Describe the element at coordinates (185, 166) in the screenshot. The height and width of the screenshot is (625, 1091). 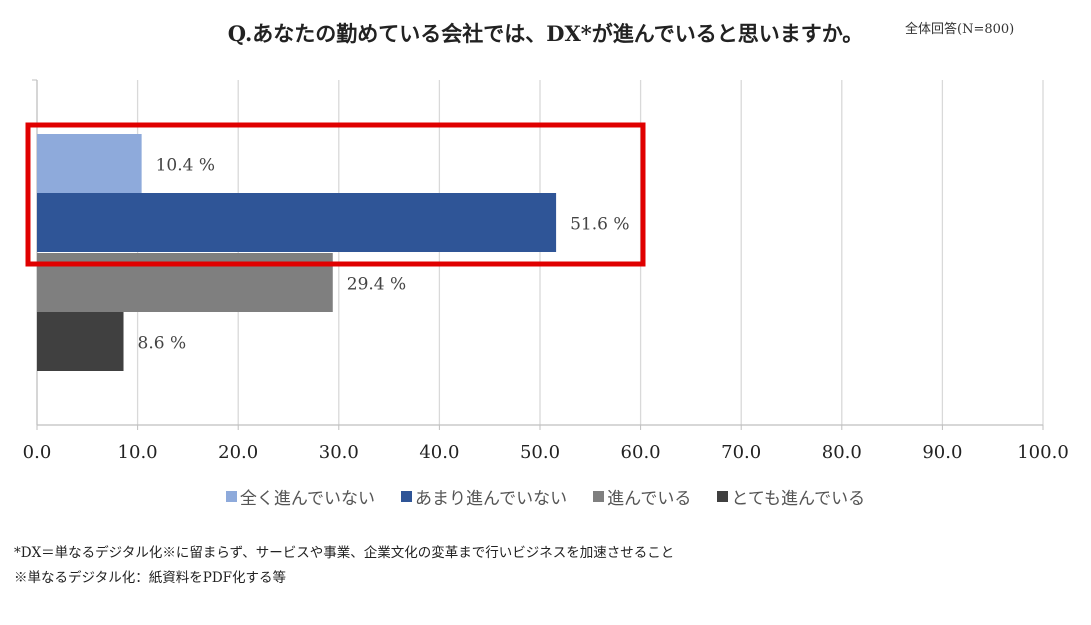
I see `data-label: 10.4 %` at that location.